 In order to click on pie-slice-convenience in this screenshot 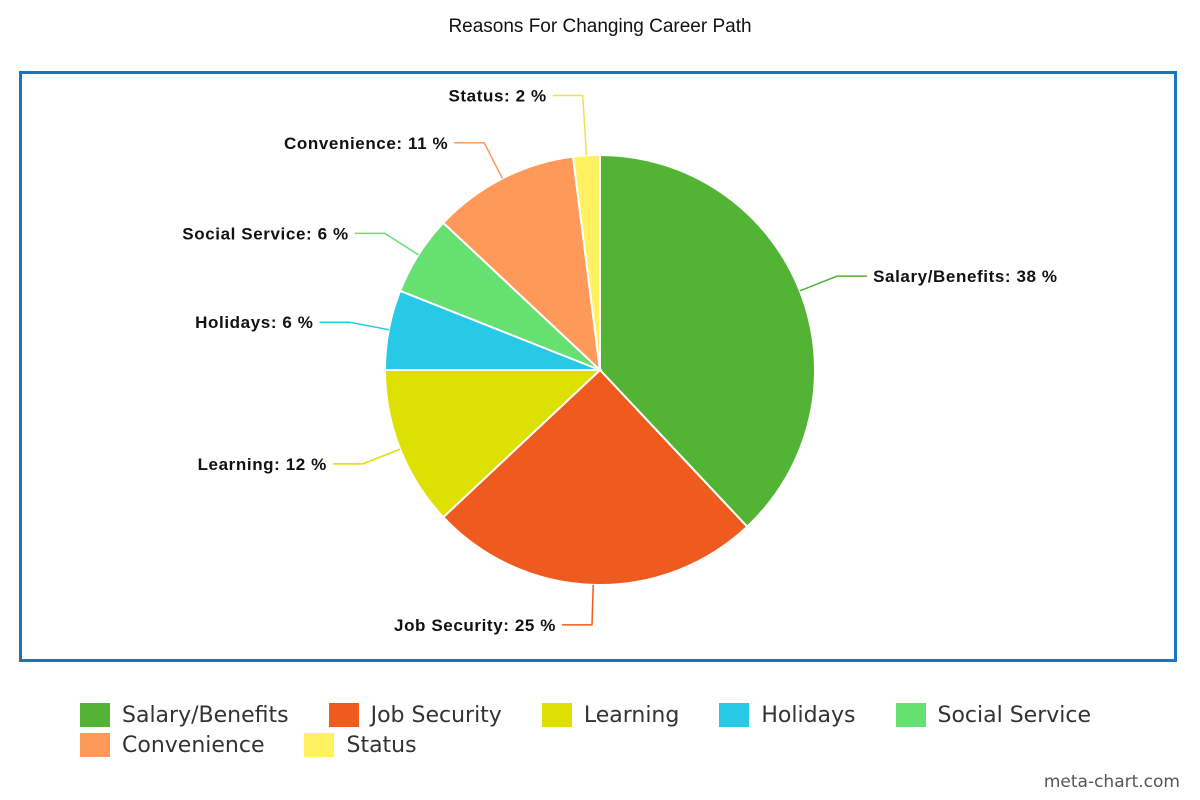, I will do `click(521, 264)`.